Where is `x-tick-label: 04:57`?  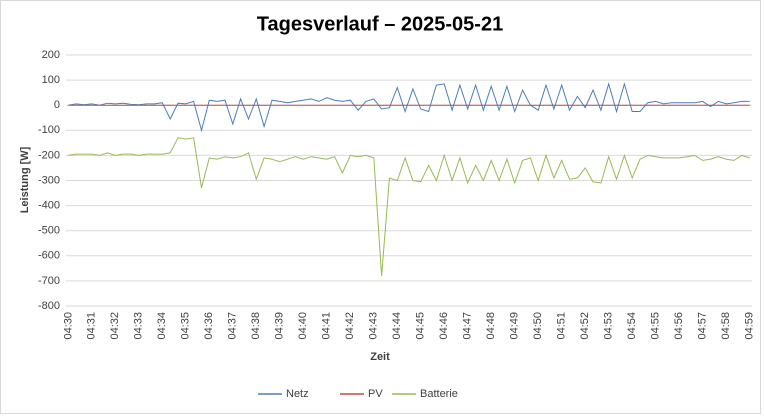
x-tick-label: 04:57 is located at coordinates (703, 326).